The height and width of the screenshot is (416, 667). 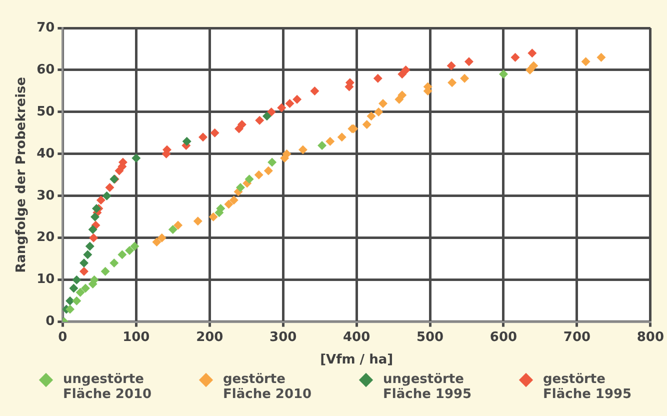 I want to click on y-tick-label: 10, so click(x=45, y=280).